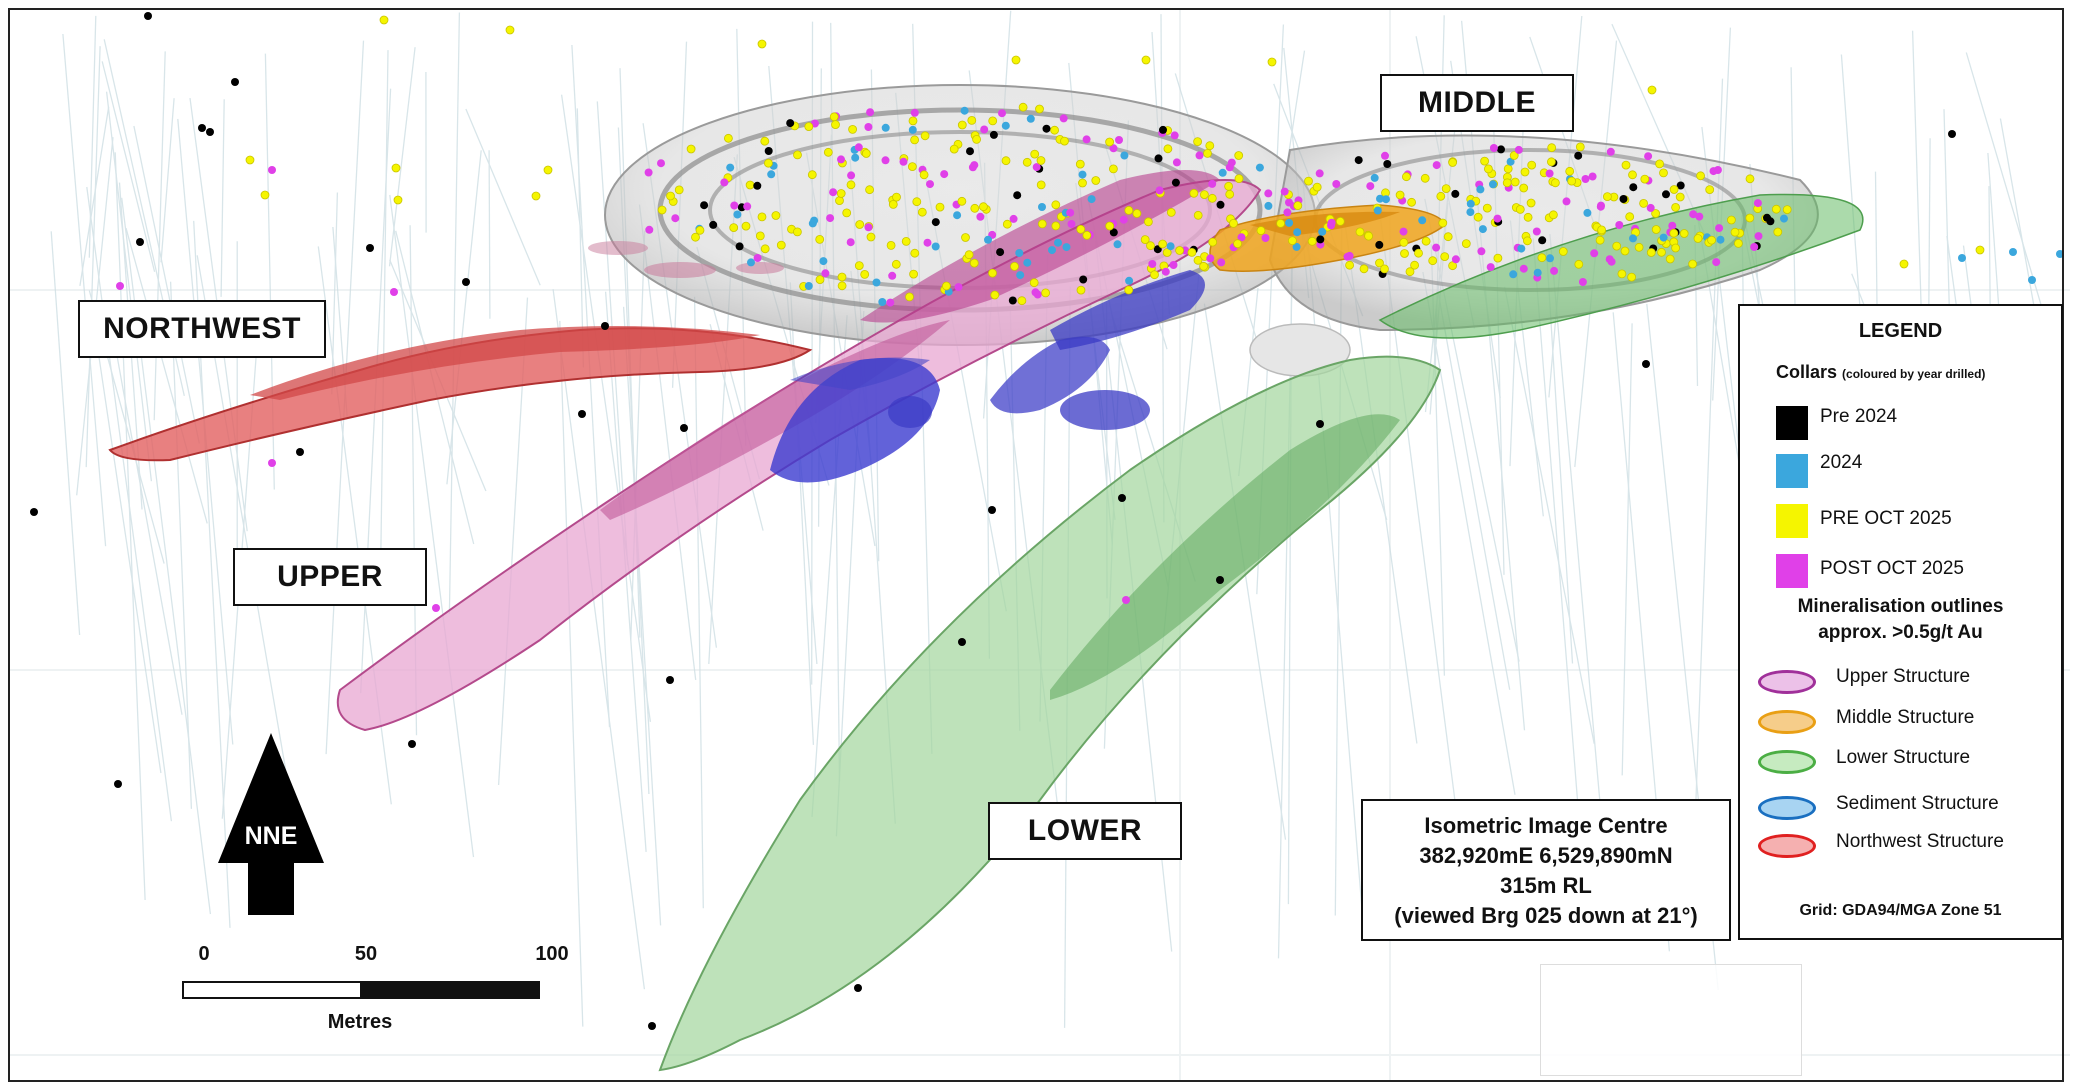 Image resolution: width=2078 pixels, height=1088 pixels. Describe the element at coordinates (271, 836) in the screenshot. I see `north-arrow-label: NNE` at that location.